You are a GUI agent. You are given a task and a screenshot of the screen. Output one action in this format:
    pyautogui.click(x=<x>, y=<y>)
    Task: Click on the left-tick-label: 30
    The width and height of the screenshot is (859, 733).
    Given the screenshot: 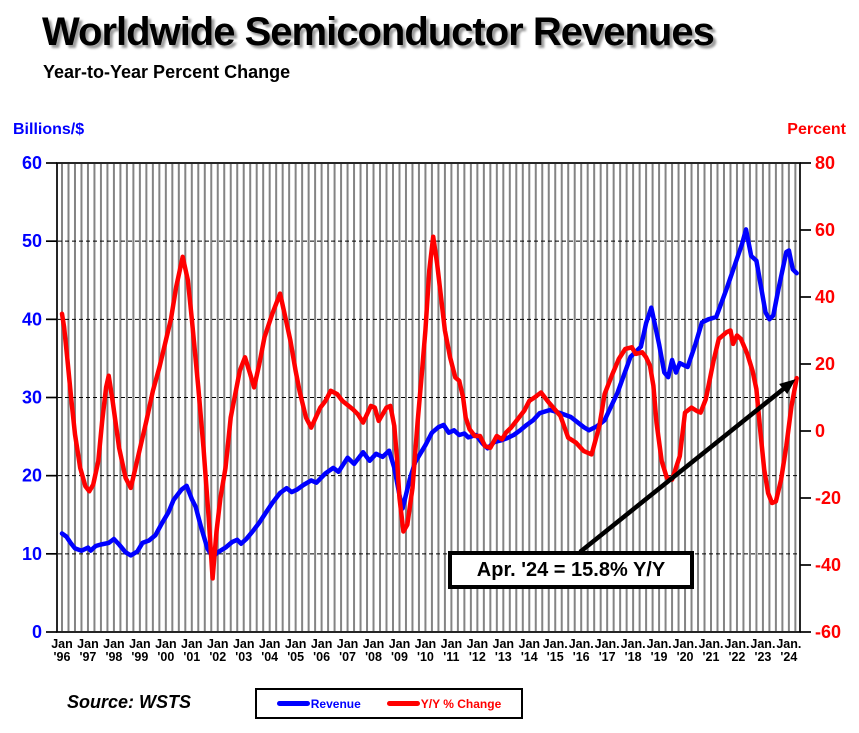 What is the action you would take?
    pyautogui.click(x=32, y=398)
    